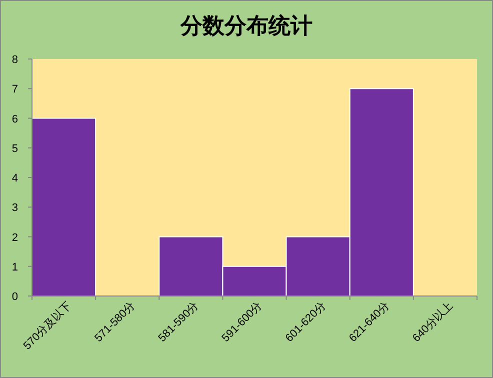 This screenshot has width=493, height=378. Describe the element at coordinates (47, 325) in the screenshot. I see `x-tick-label: 570分及以下` at that location.